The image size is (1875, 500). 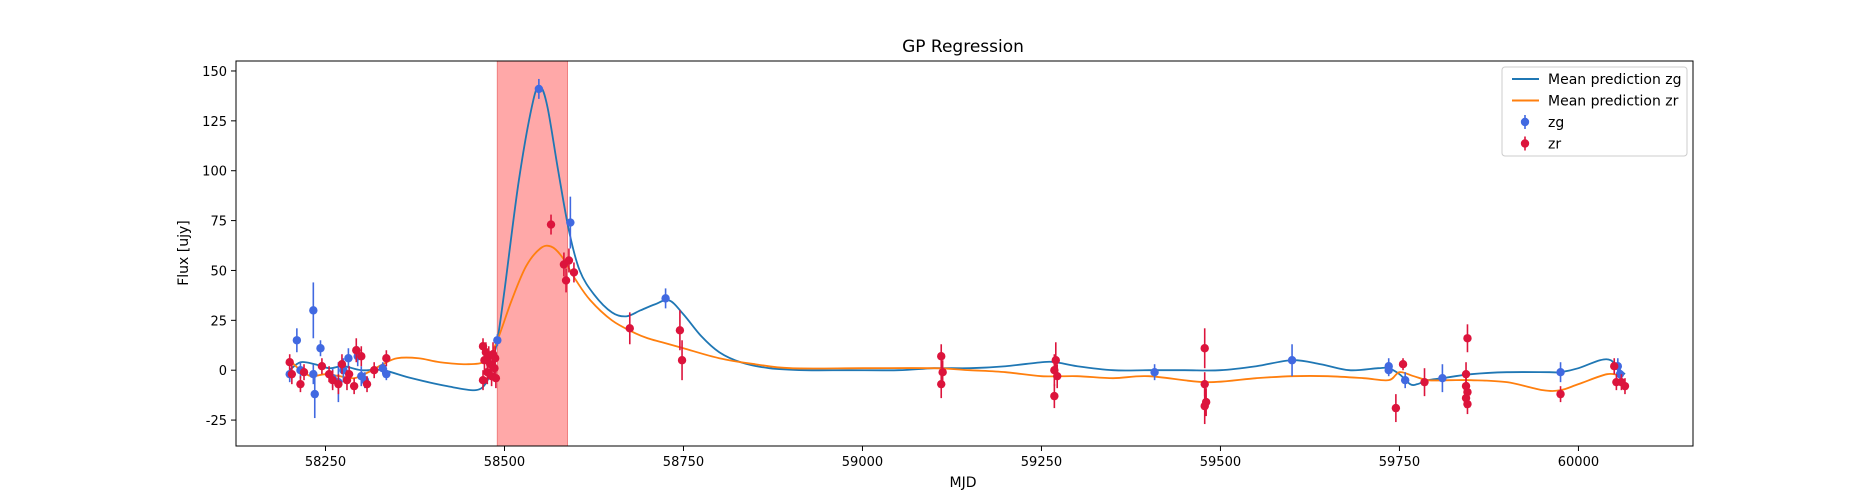 I want to click on legend-item: zg, so click(x=1542, y=123).